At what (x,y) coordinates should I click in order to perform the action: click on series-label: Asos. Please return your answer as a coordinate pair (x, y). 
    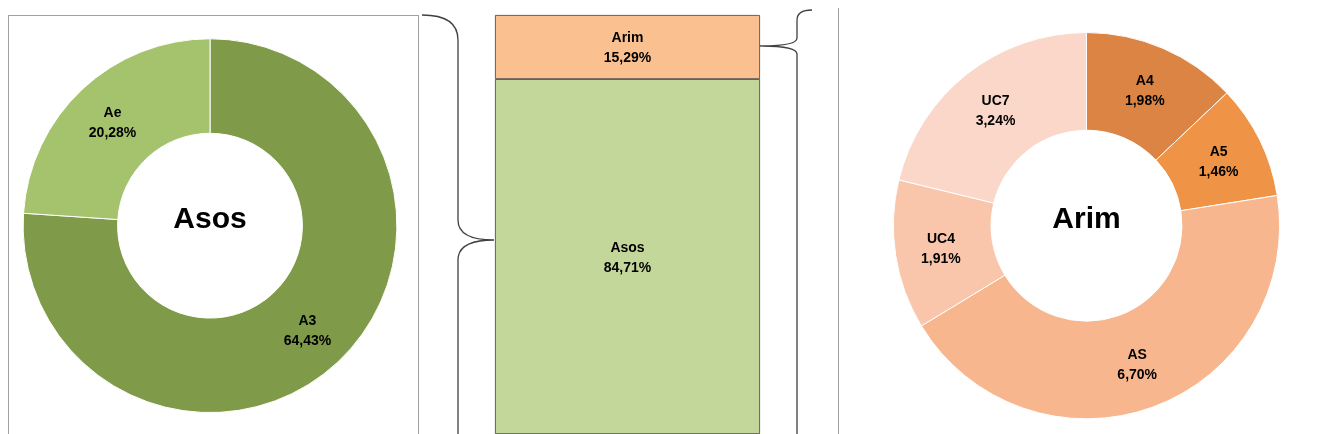
    Looking at the image, I should click on (627, 246).